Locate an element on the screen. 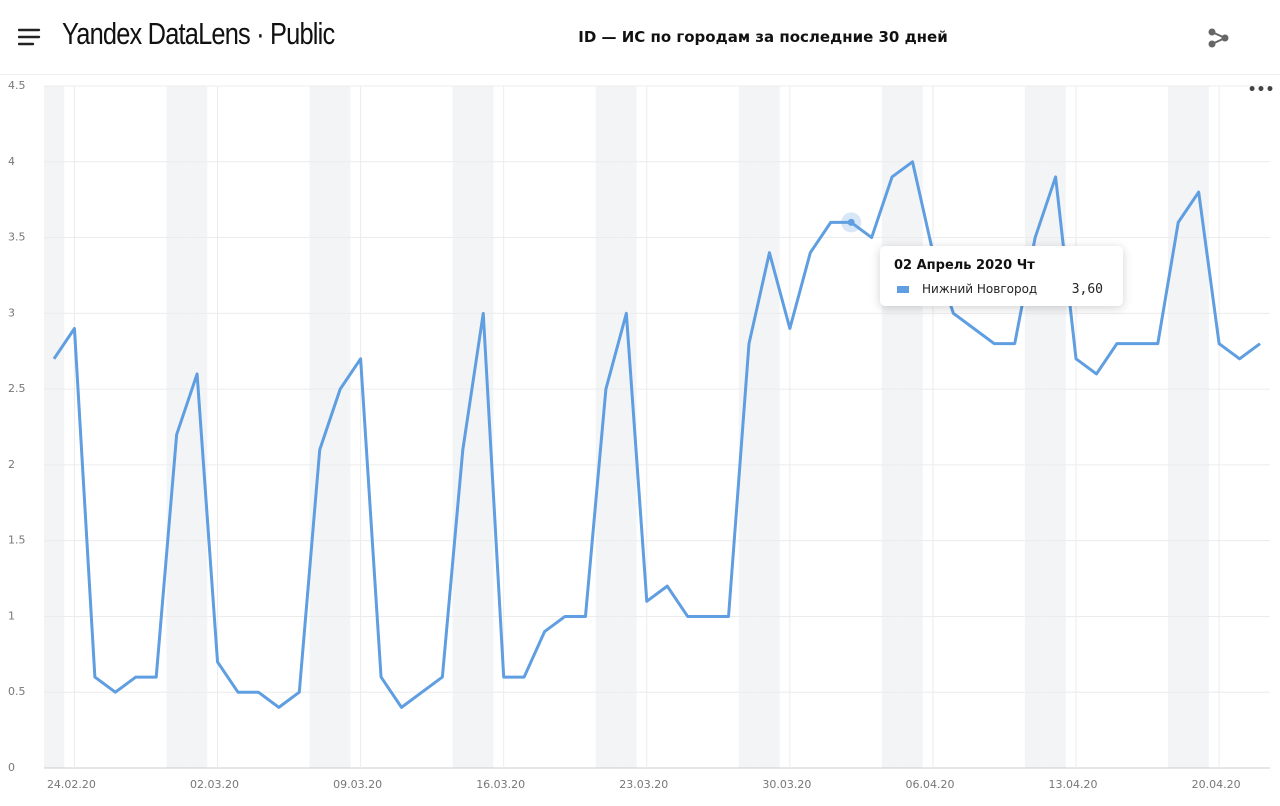  x-tick-label: 09.03.20 is located at coordinates (357, 784).